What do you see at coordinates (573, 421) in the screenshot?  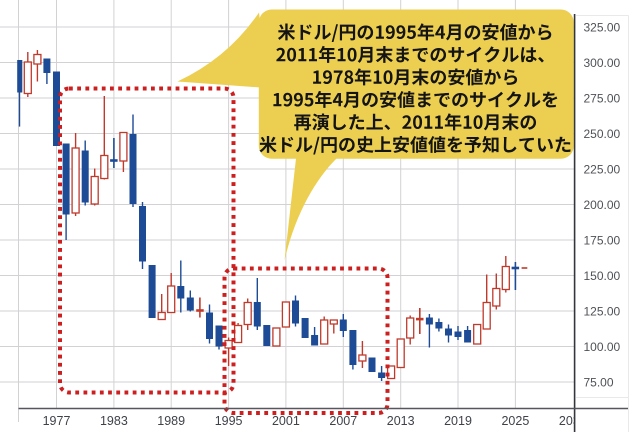 I see `svg-text: 2031` at bounding box center [573, 421].